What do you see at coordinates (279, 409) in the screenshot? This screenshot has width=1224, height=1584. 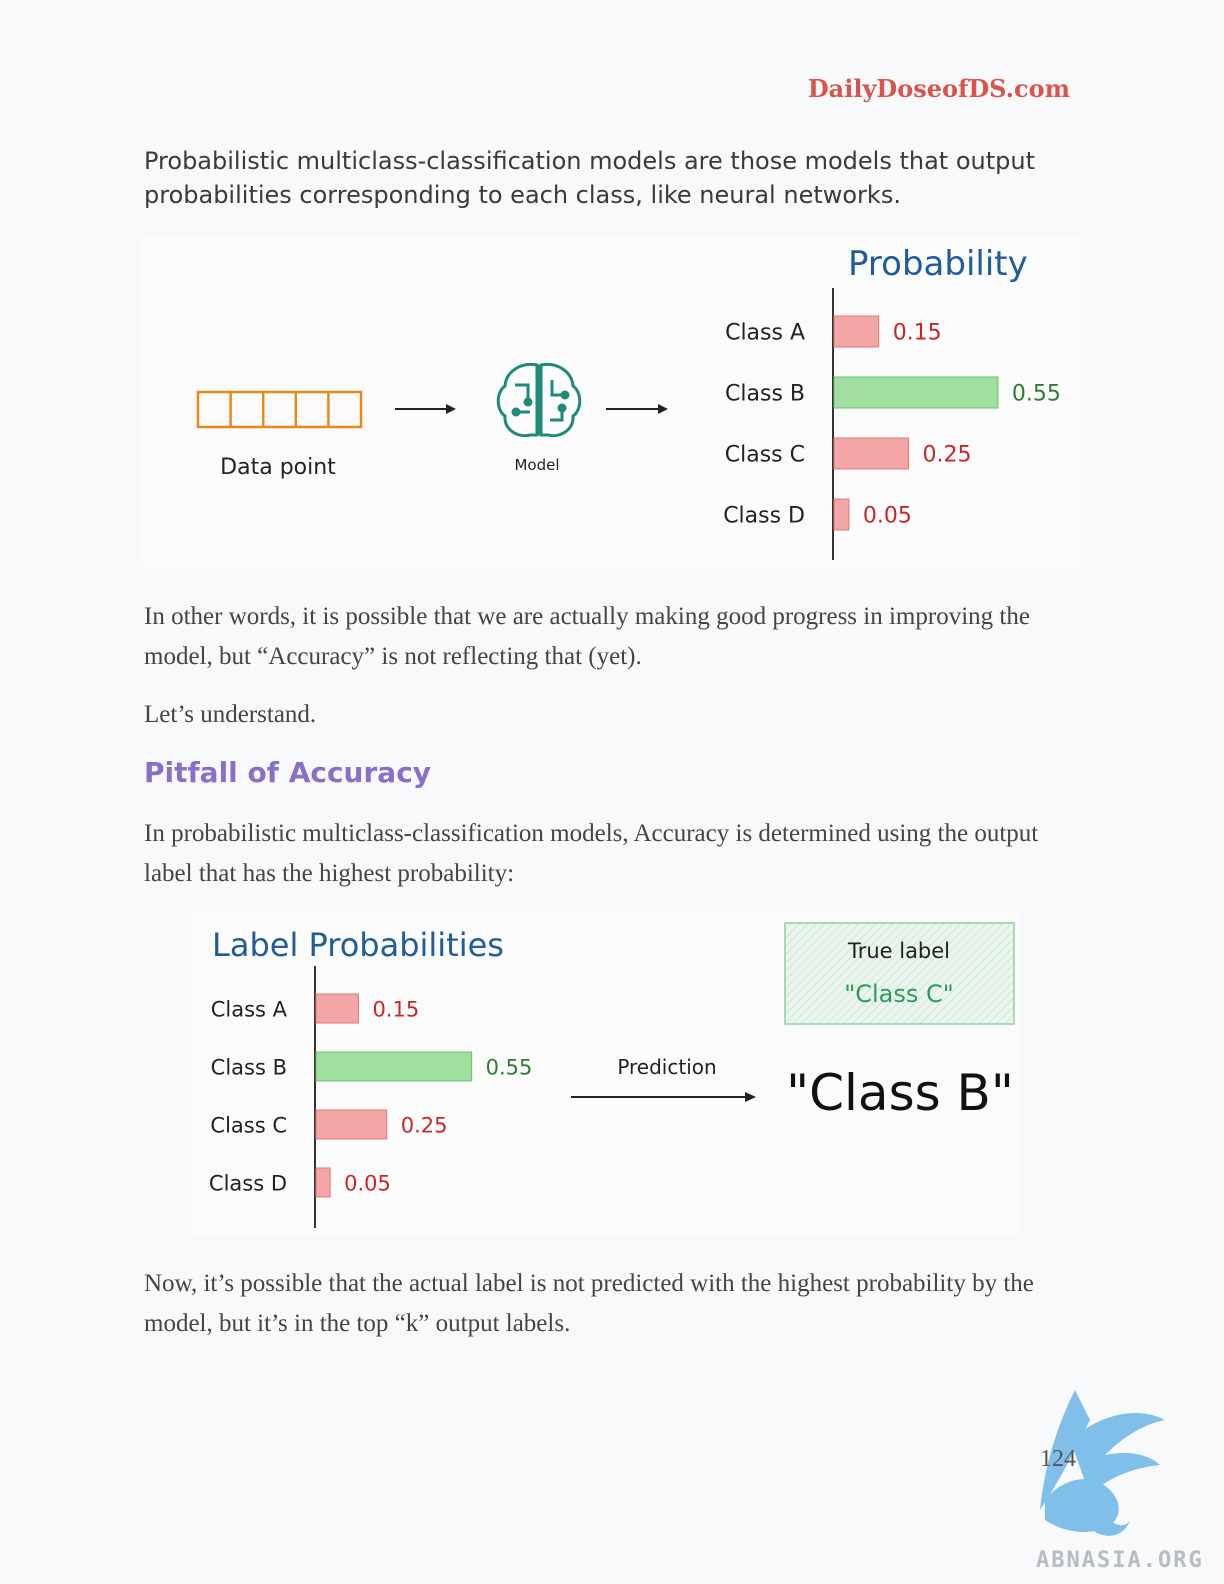 I see `data-point-vector` at bounding box center [279, 409].